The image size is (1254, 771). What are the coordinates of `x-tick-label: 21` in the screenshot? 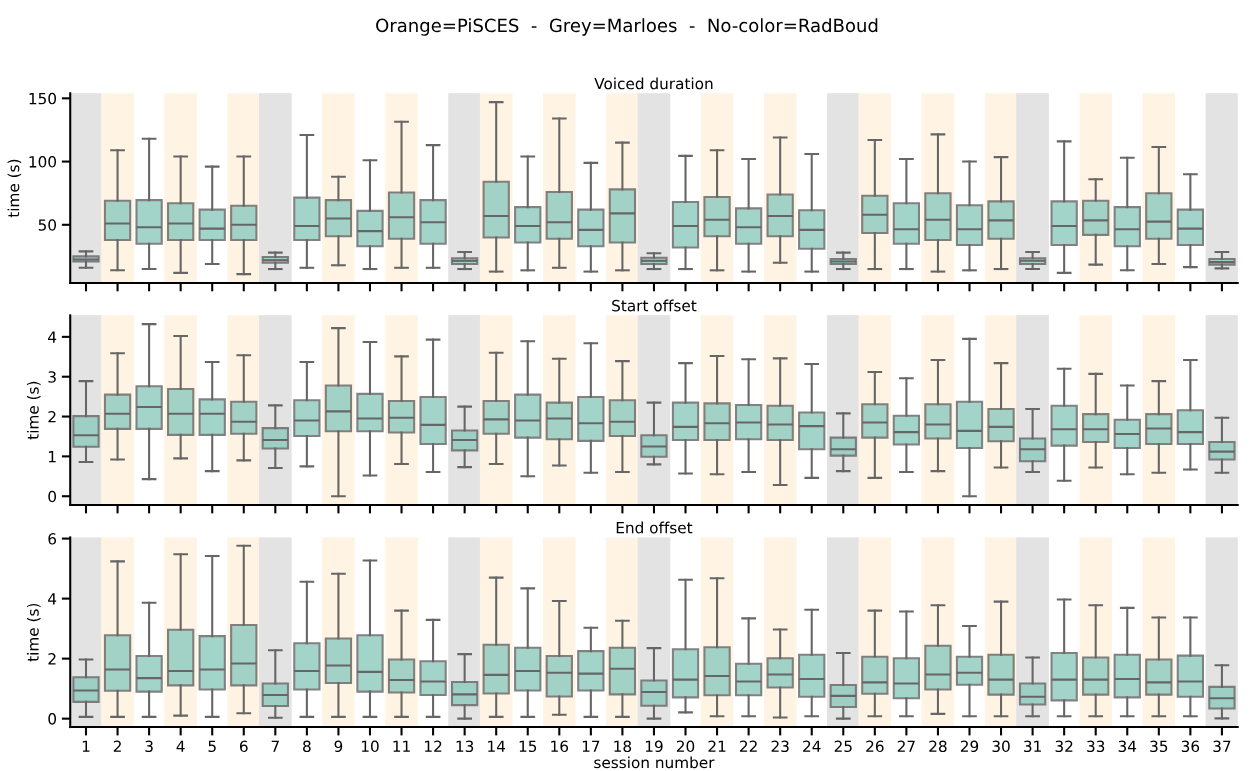 It's located at (717, 746).